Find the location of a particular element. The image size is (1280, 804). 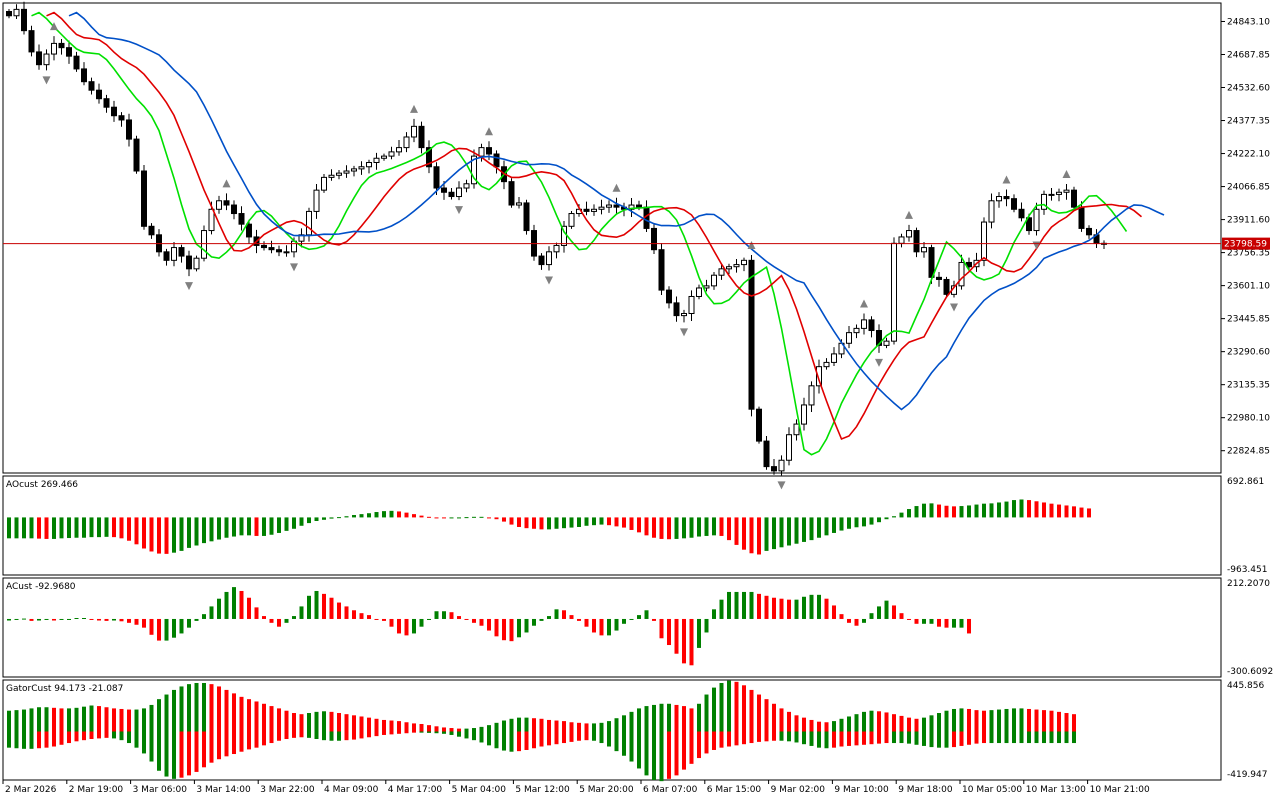

time-tick-label: 4 Mar 09:00 is located at coordinates (351, 790).